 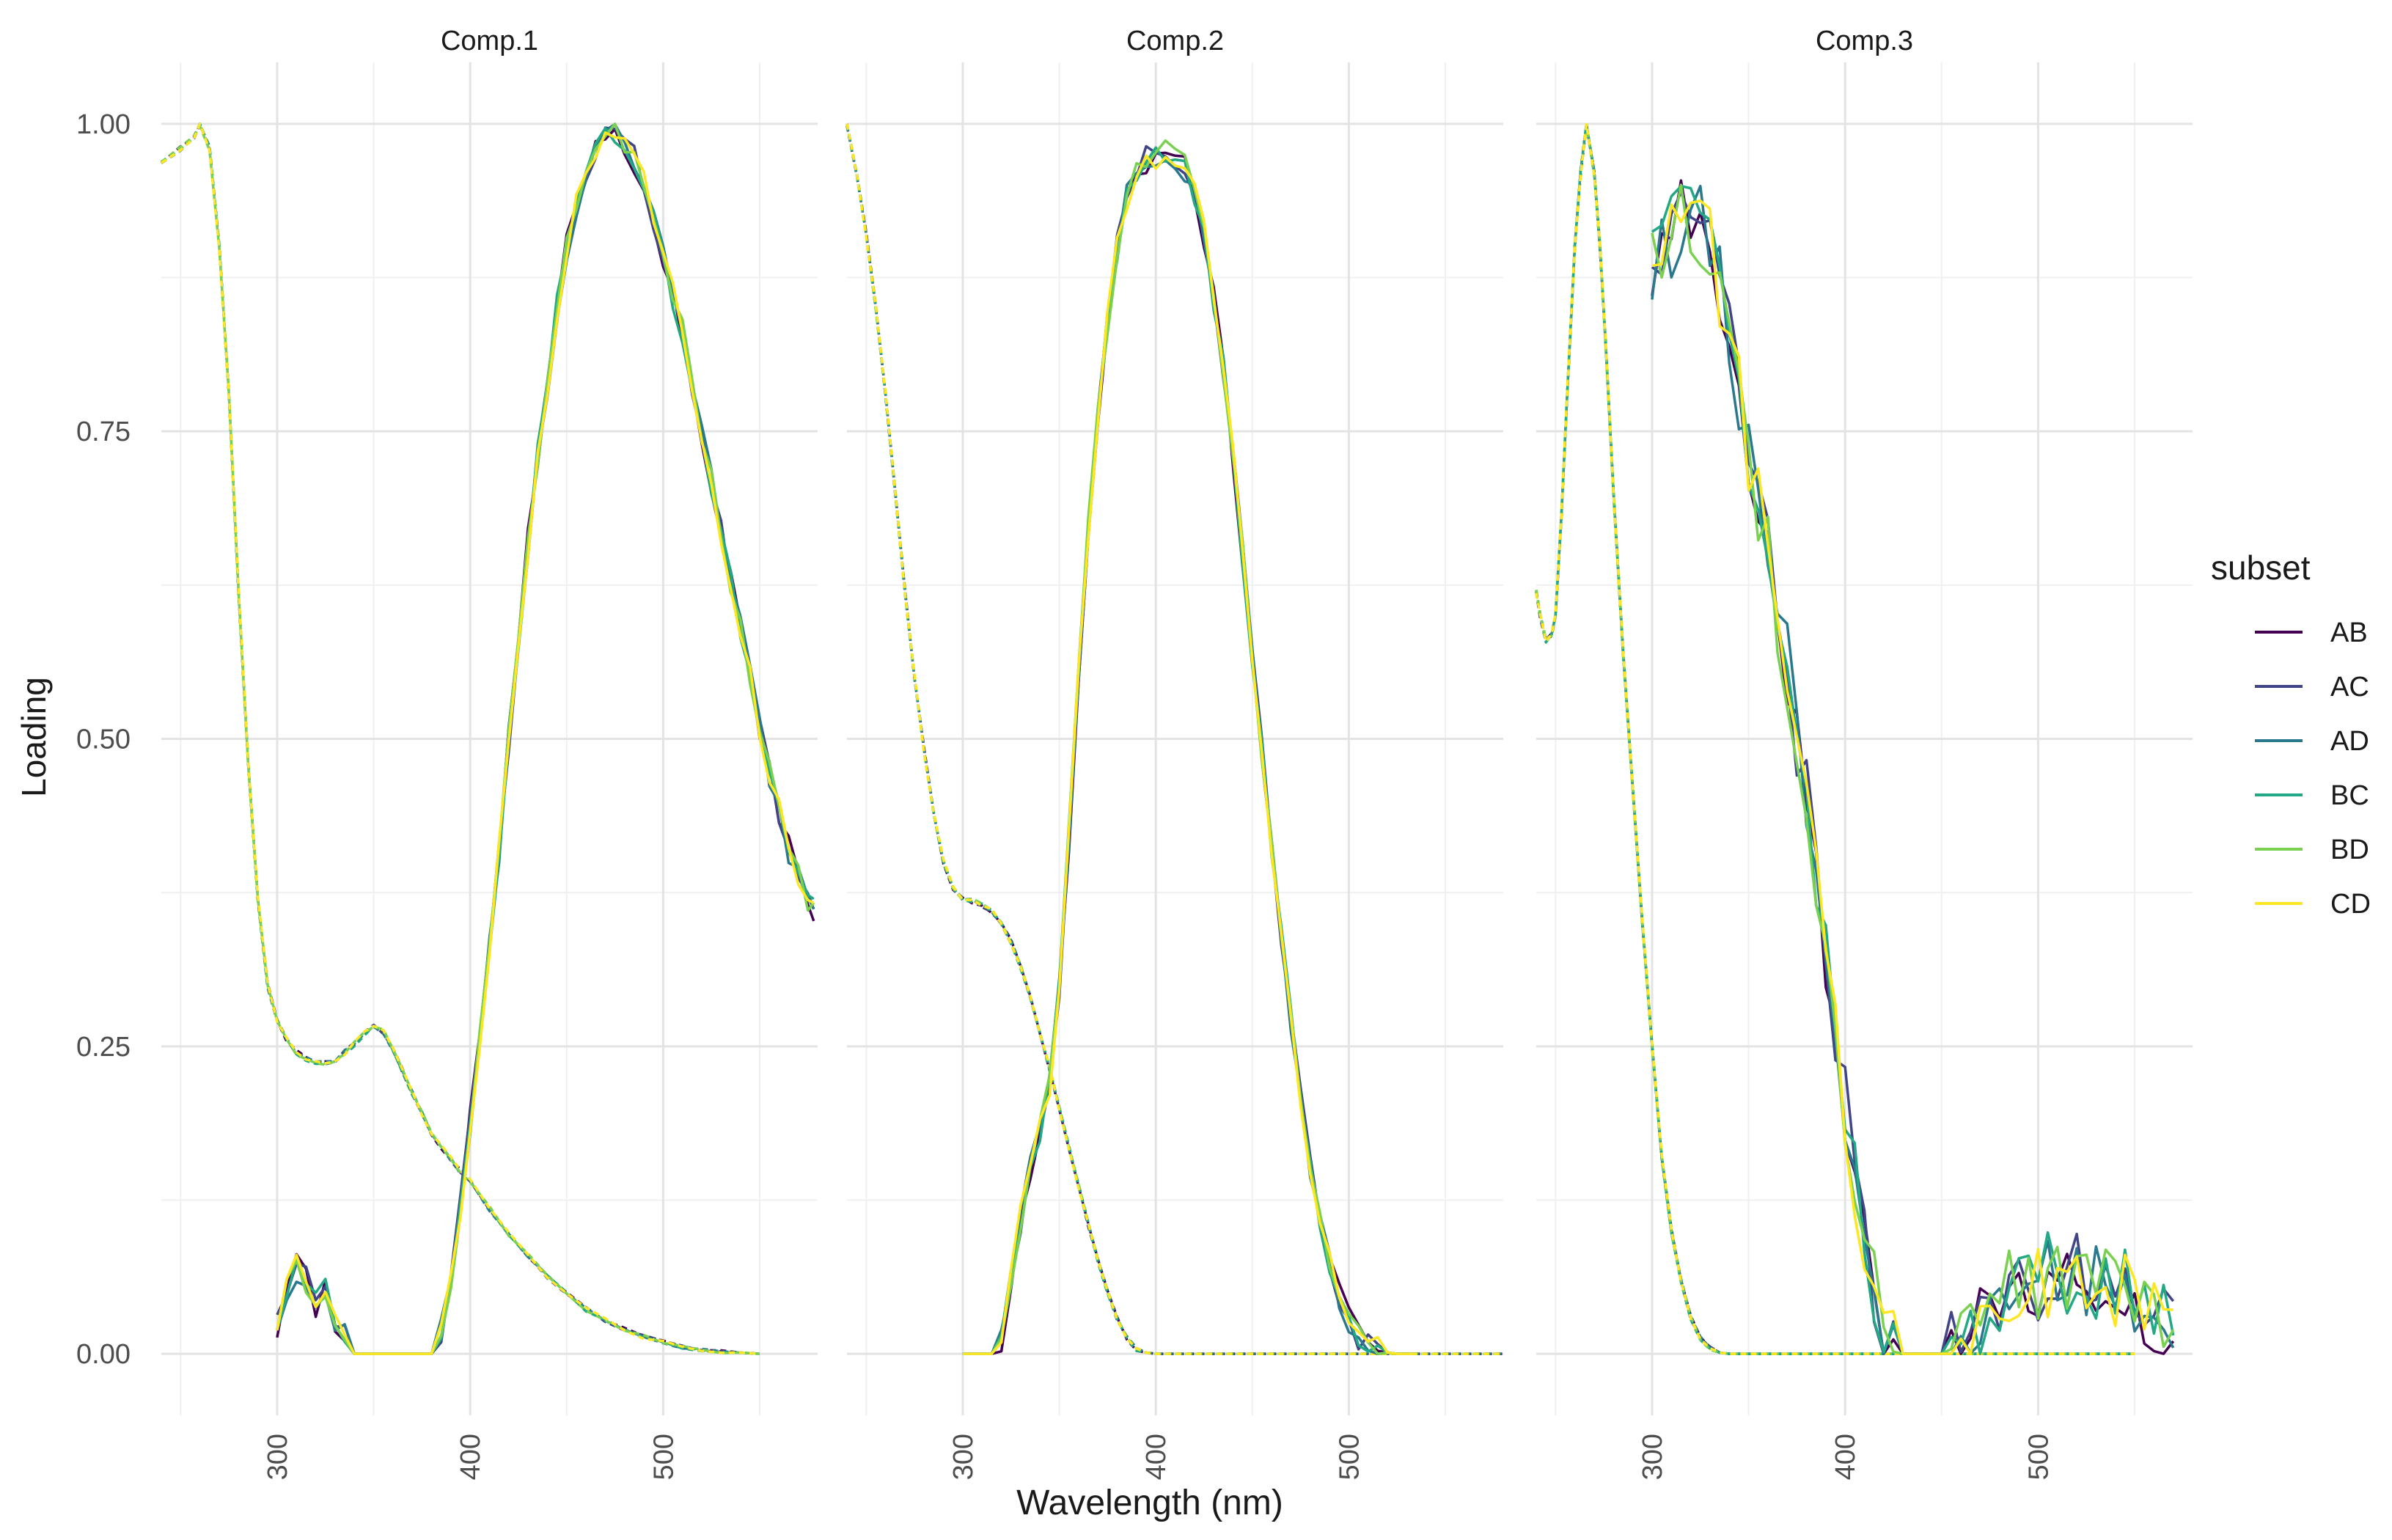 I want to click on facet-title: Comp.3, so click(x=1864, y=41).